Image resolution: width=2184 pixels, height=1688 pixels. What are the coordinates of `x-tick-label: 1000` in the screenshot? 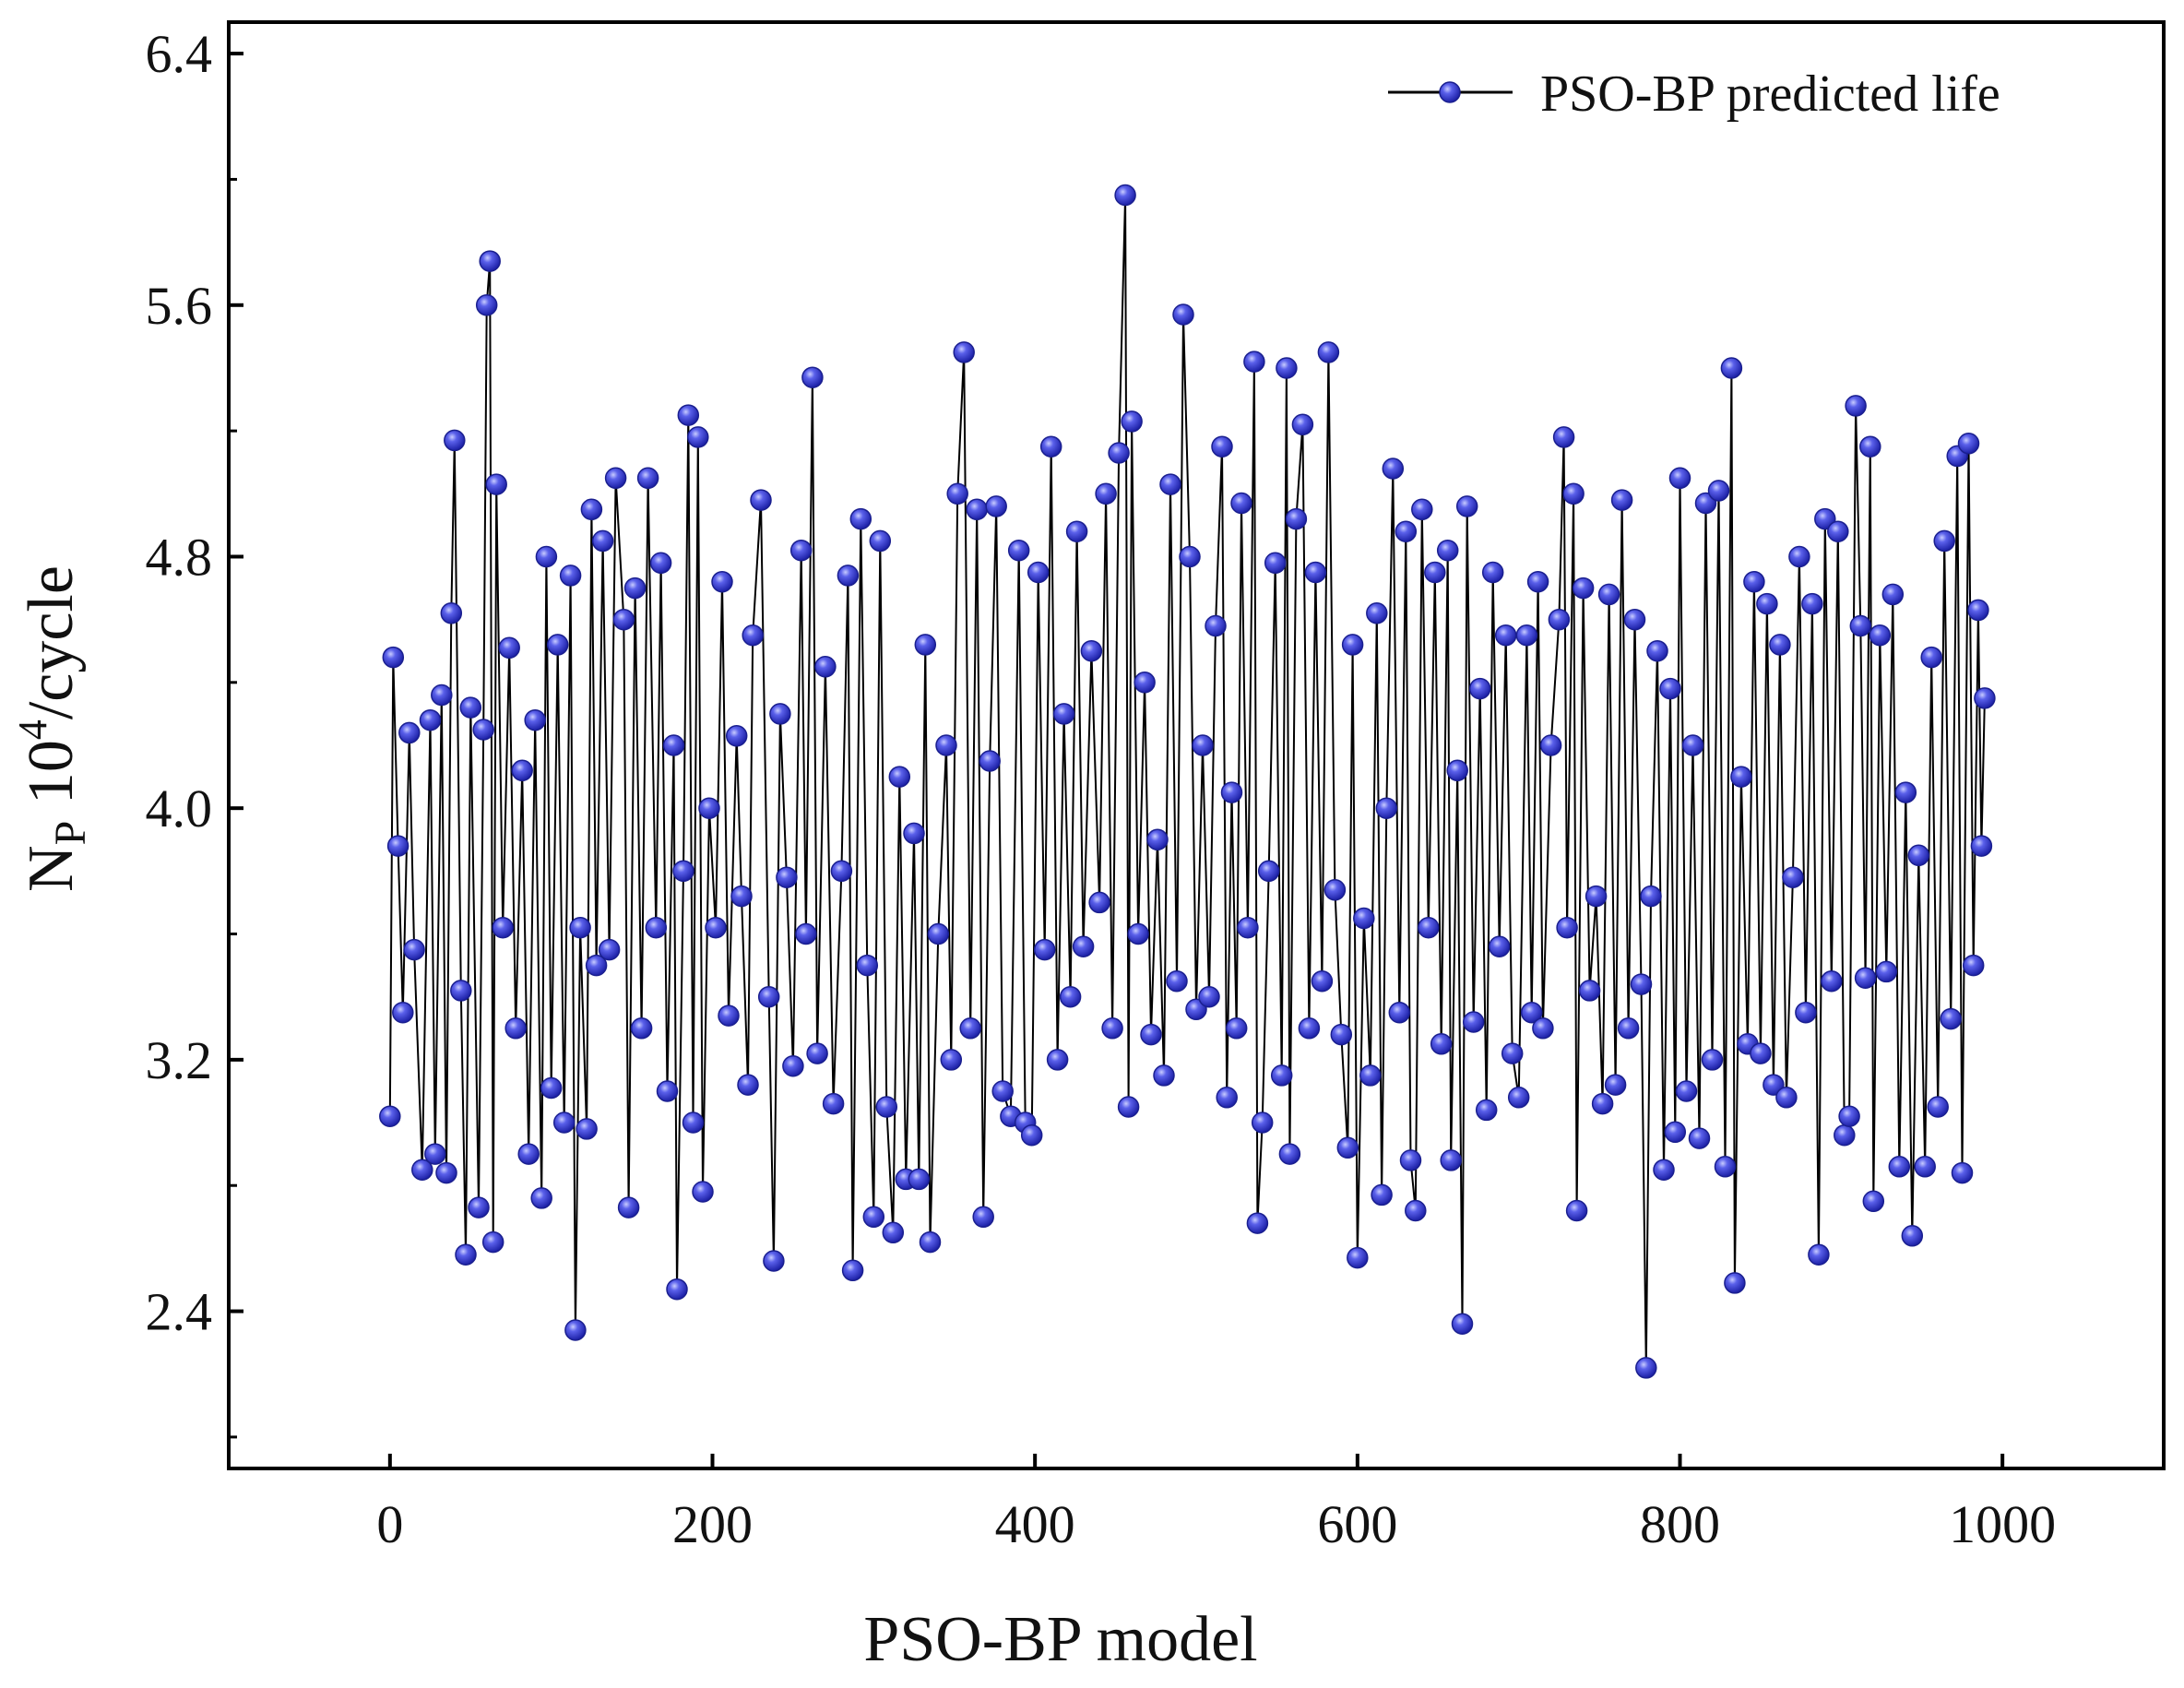 It's located at (2002, 1524).